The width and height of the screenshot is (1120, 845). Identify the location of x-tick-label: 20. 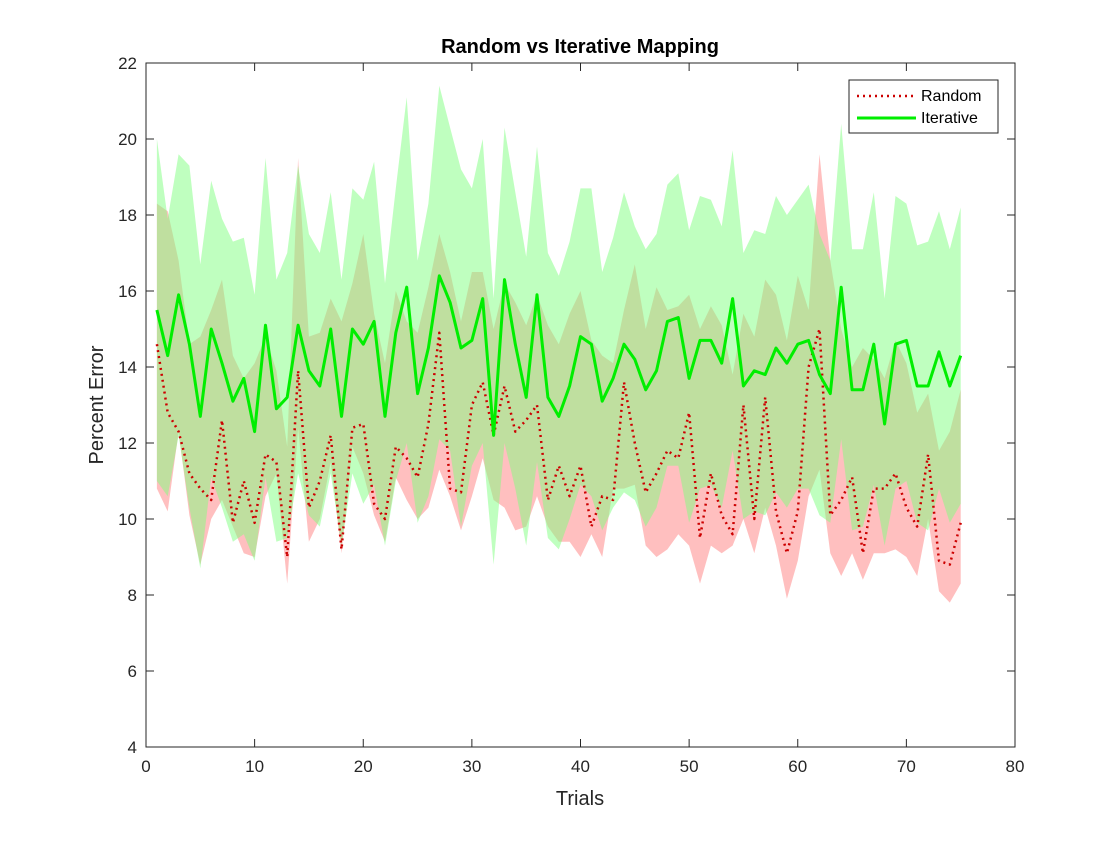
(363, 766).